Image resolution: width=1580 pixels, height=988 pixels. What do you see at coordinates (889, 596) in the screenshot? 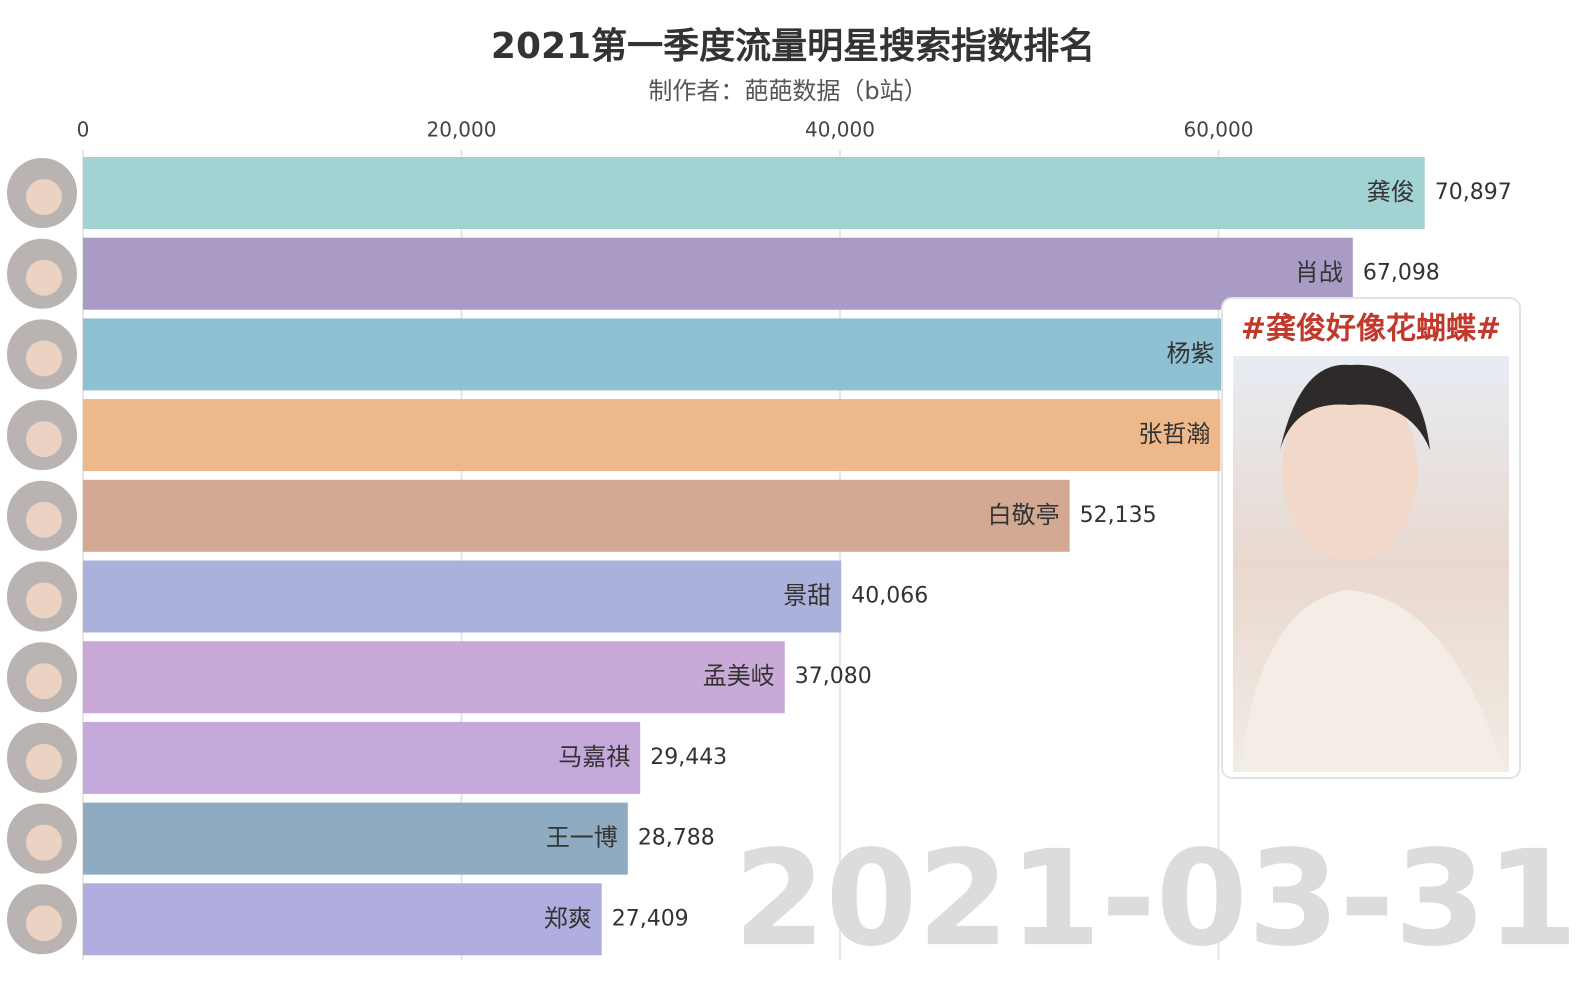
I see `value-label: 40,066` at bounding box center [889, 596].